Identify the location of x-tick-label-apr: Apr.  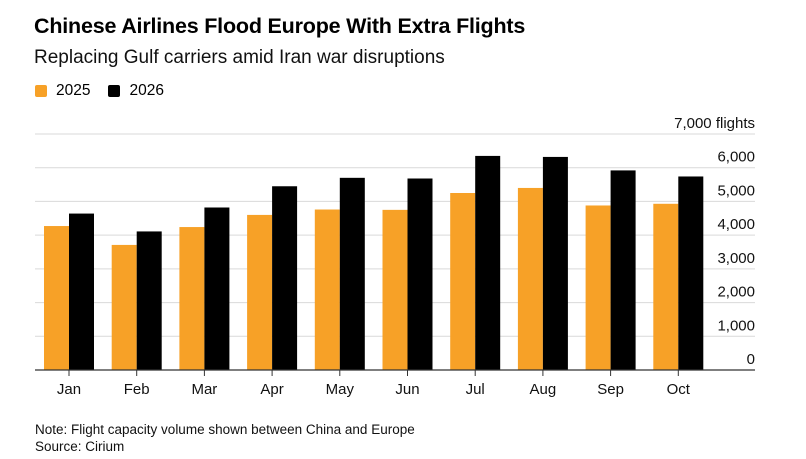
(271, 389).